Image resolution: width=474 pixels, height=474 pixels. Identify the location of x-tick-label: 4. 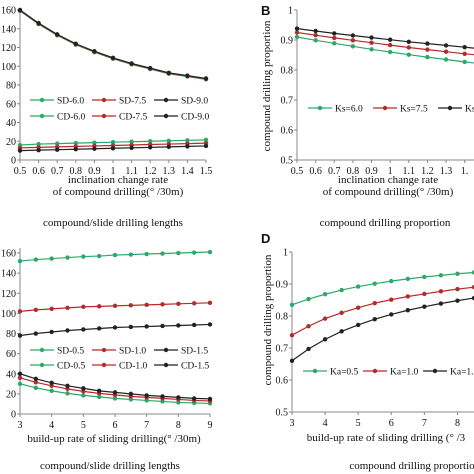
(51, 425).